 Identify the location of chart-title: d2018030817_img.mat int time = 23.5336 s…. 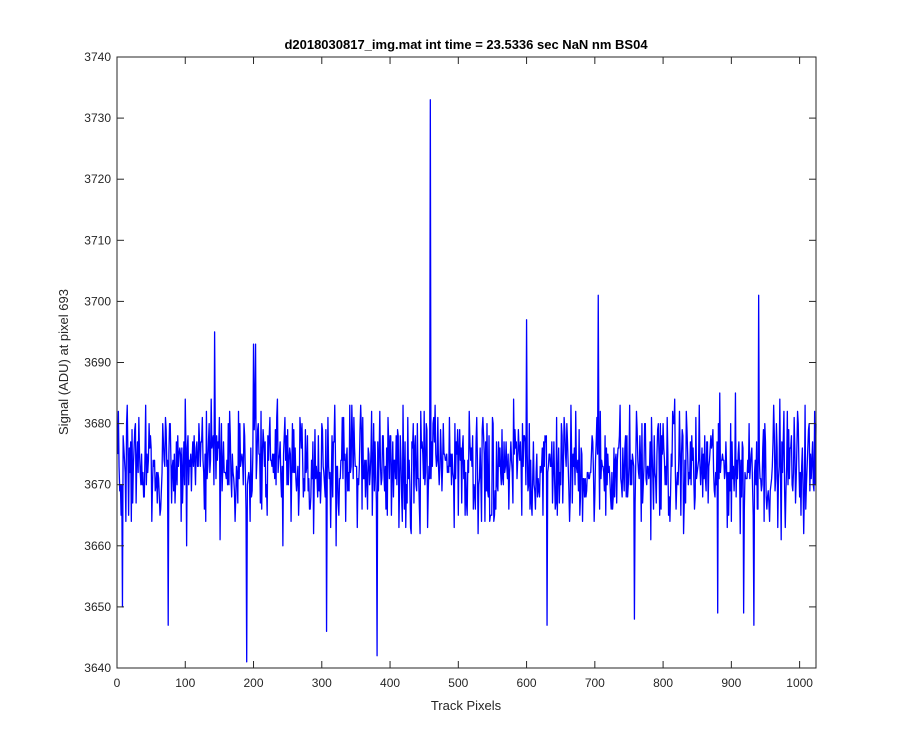
(466, 44).